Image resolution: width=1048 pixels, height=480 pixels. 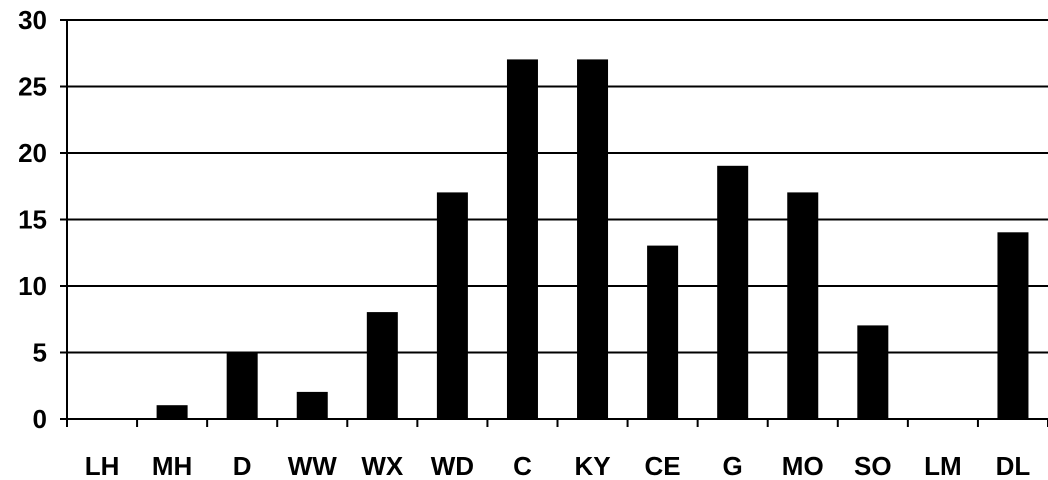 I want to click on y-tick-label: 5, so click(x=40, y=353).